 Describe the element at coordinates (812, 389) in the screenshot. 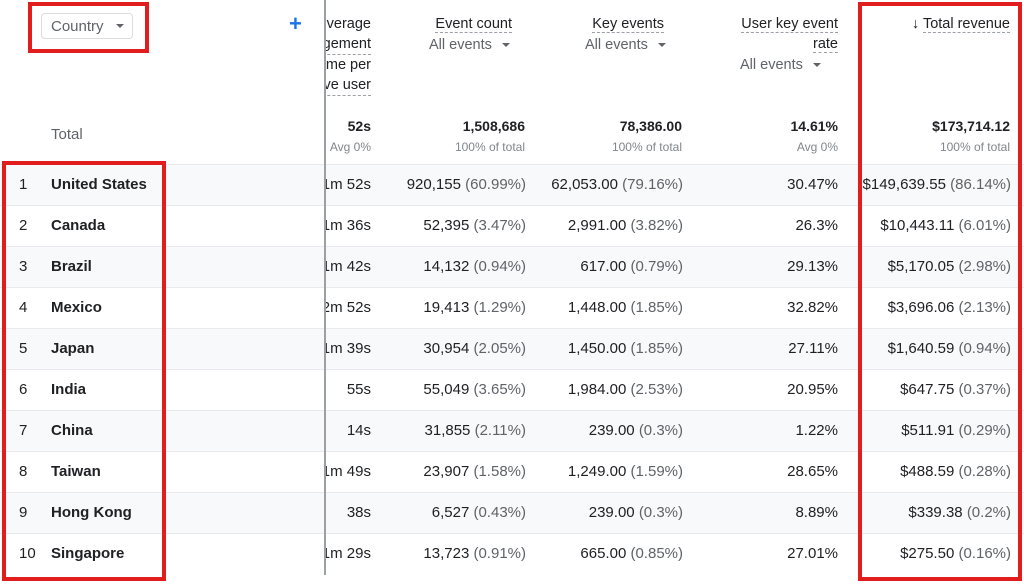

I see `row-key-event-rate: 20.95%` at that location.